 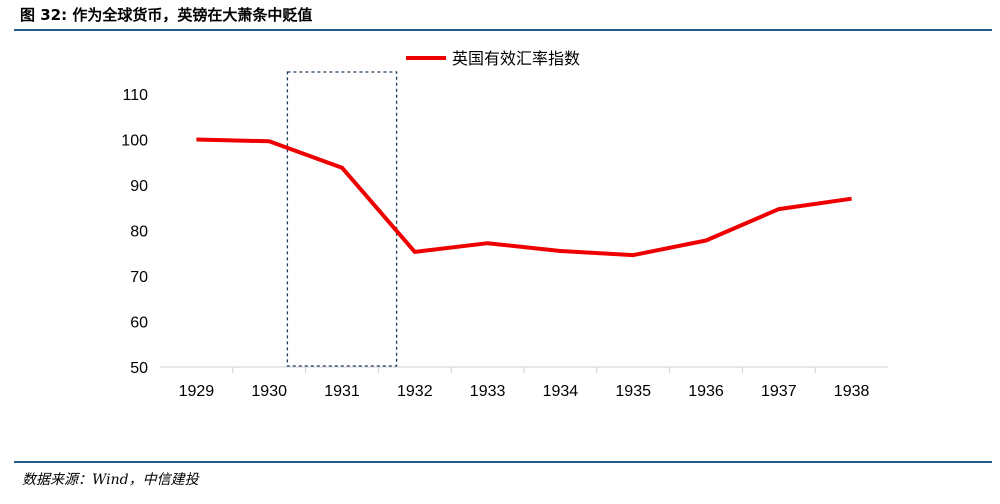 I want to click on x-tick-label: 1938, so click(x=852, y=391).